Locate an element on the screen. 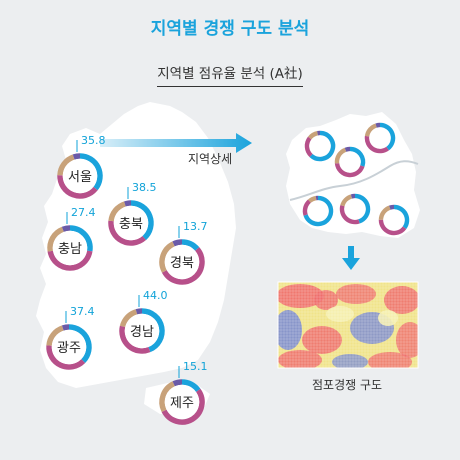 The width and height of the screenshot is (460, 460). region-name: 제주 is located at coordinates (182, 403).